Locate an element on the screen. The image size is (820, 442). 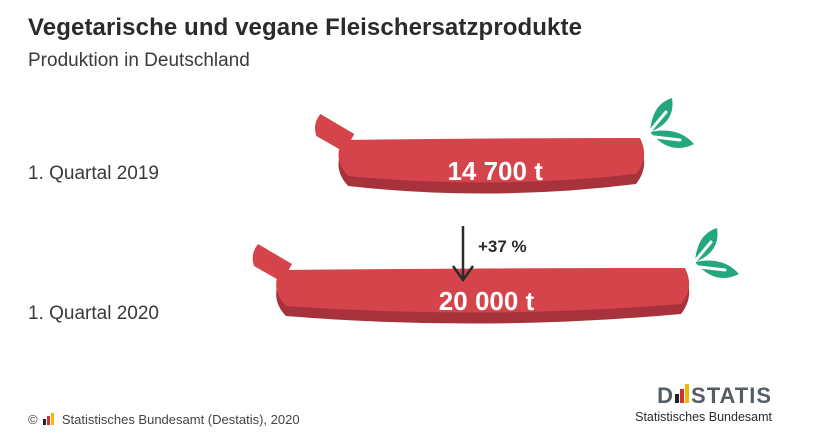
logo-word-right: STATIS is located at coordinates (731, 395).